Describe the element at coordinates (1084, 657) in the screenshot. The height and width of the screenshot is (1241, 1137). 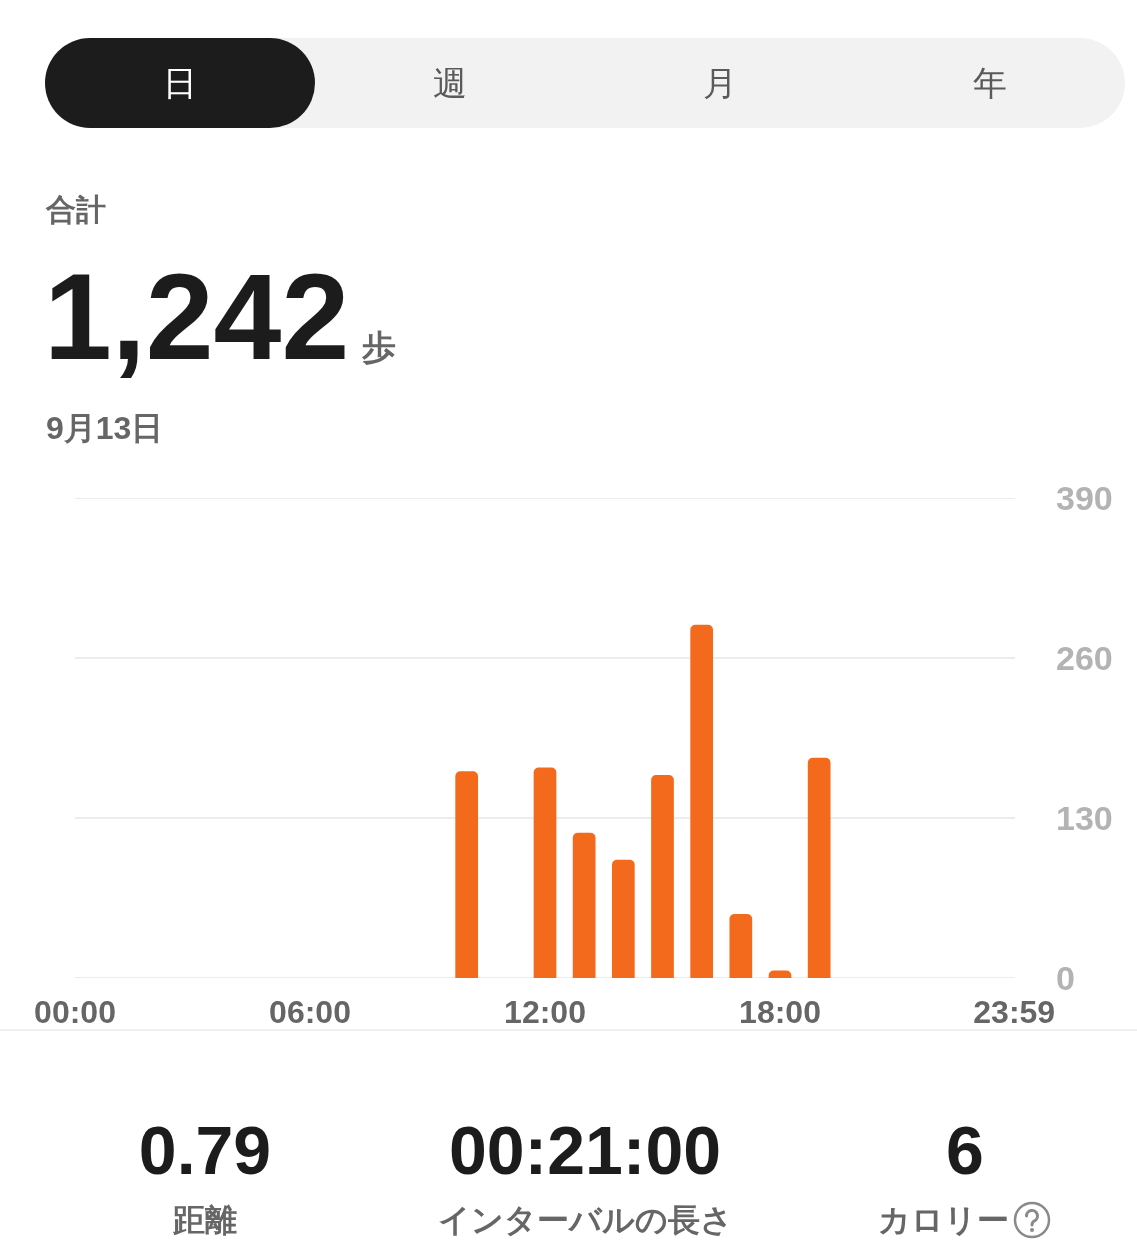
I see `y-tick-label: 260` at that location.